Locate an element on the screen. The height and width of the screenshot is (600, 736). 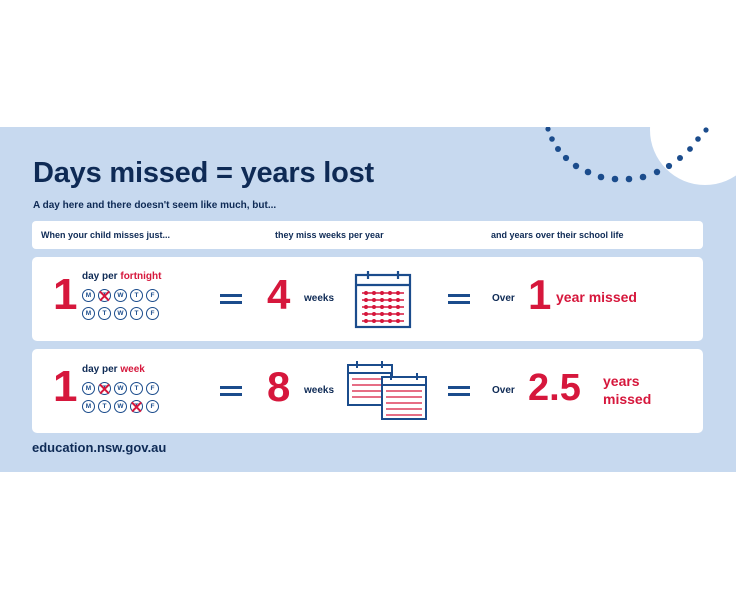
calendar-icon is located at coordinates (383, 300).